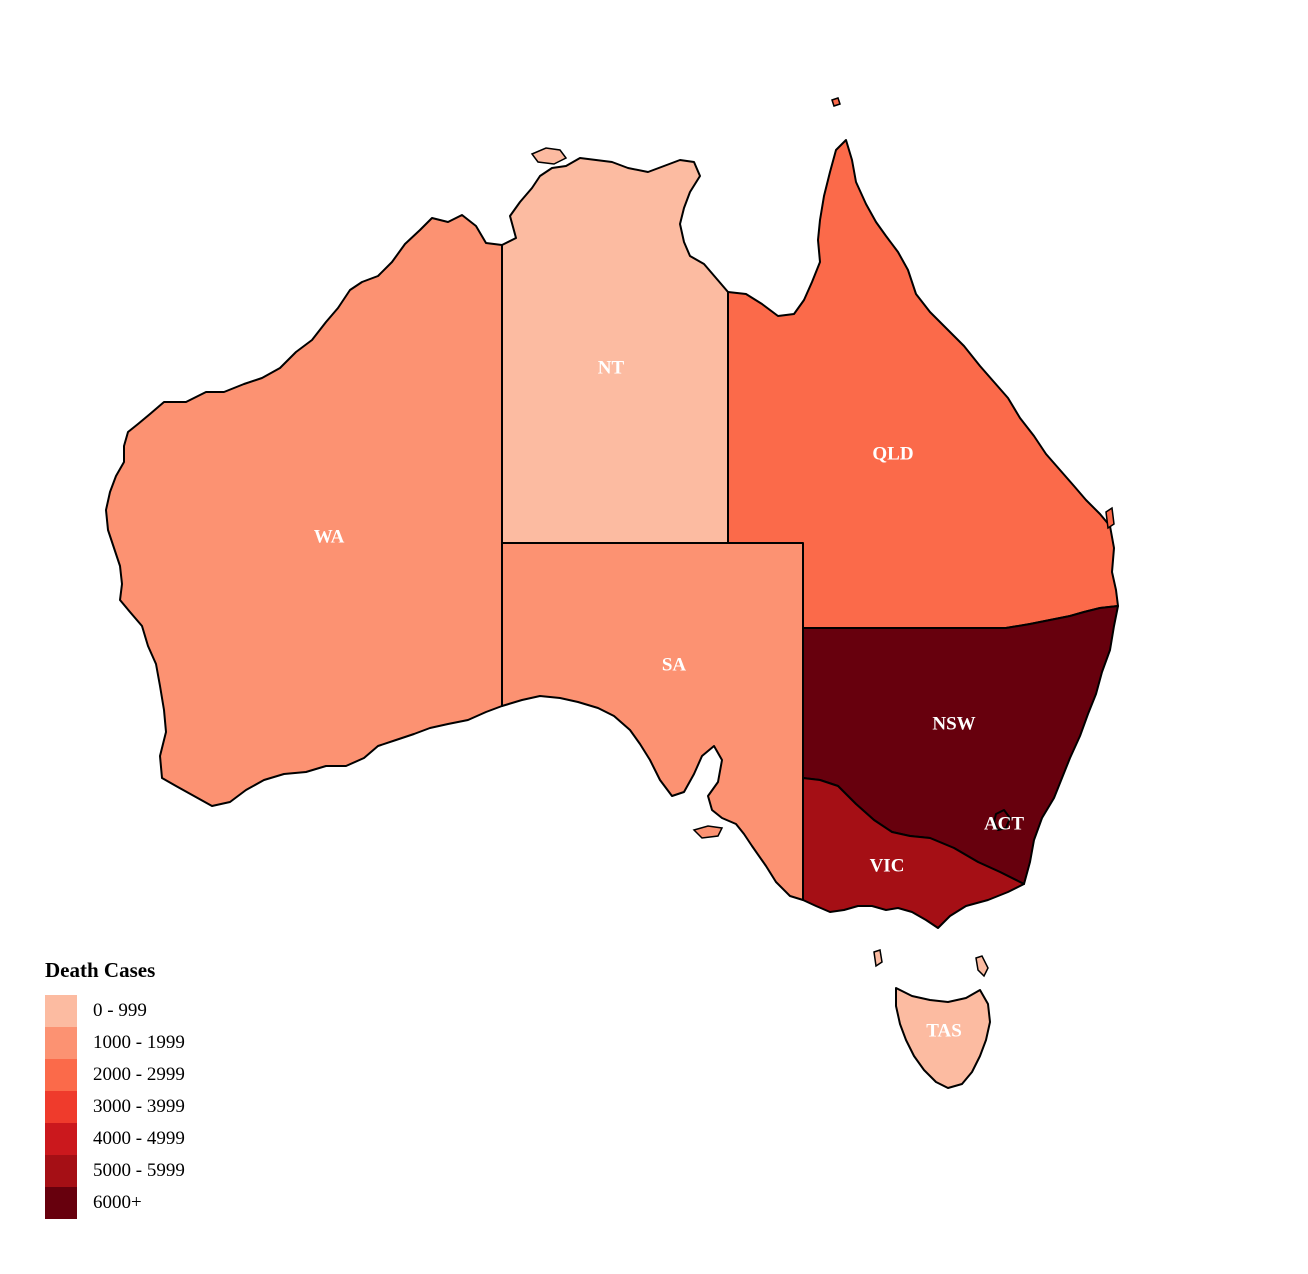 This screenshot has height=1274, width=1308. I want to click on legend-label: 6000+, so click(117, 1202).